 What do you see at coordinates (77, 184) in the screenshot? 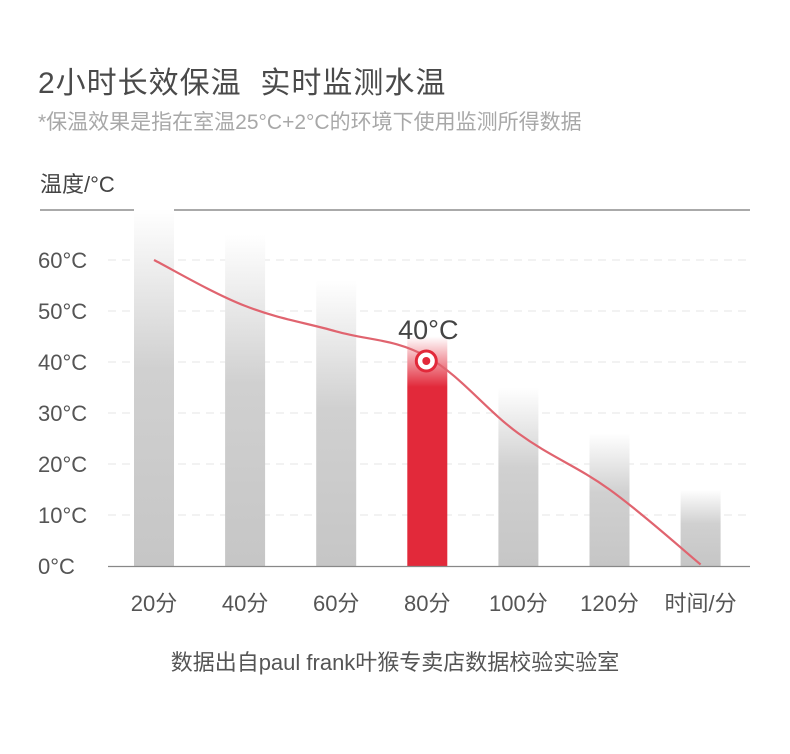
I see `y-axis-label: 温度/°C` at bounding box center [77, 184].